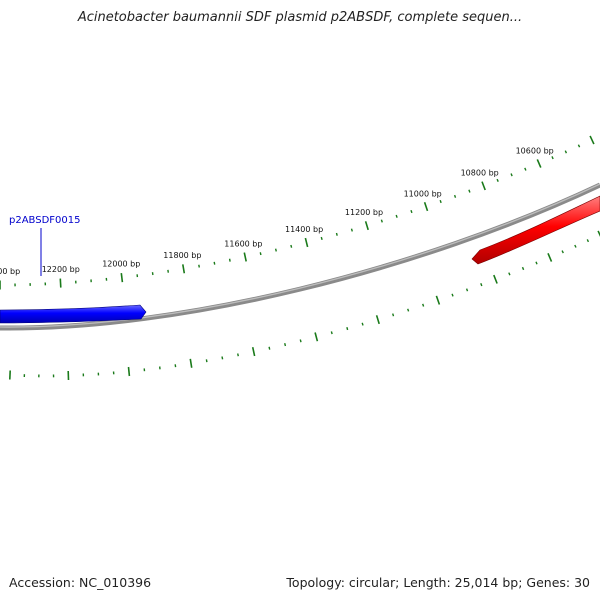 This screenshot has height=600, width=600. What do you see at coordinates (44, 220) in the screenshot?
I see `gene-label-p2ABSDF0015: p2ABSDF0015` at bounding box center [44, 220].